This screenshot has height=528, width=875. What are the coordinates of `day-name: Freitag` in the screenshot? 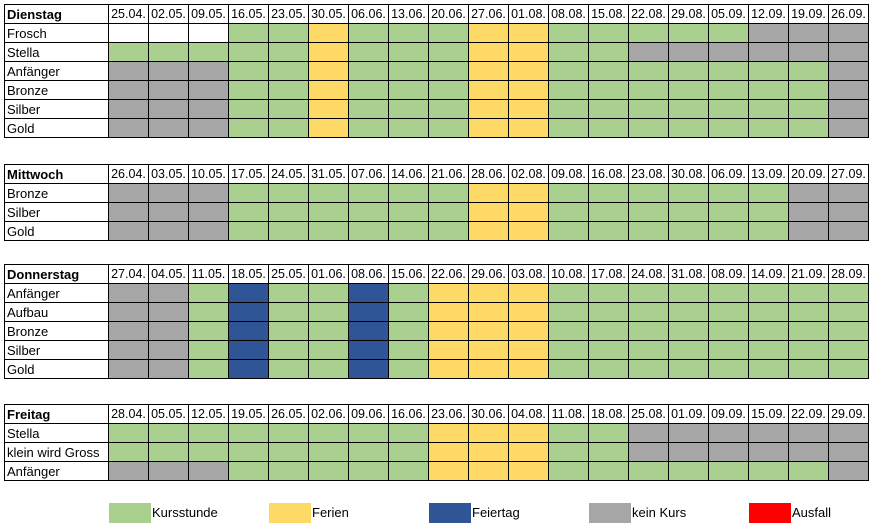 It's located at (56, 414).